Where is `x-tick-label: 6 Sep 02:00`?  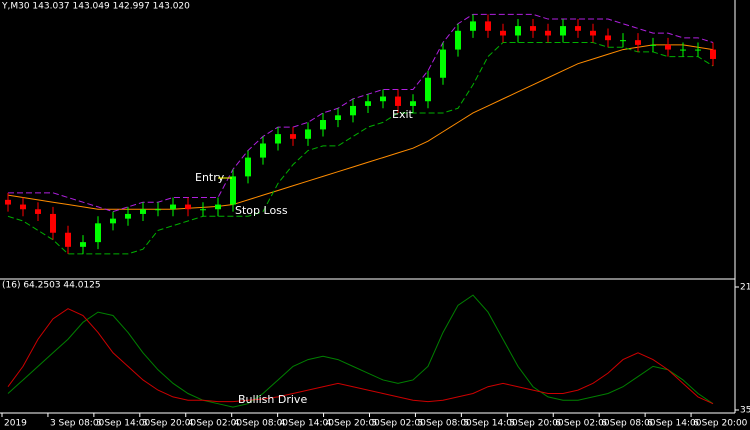
x-tick-label: 6 Sep 02:00 is located at coordinates (582, 424).